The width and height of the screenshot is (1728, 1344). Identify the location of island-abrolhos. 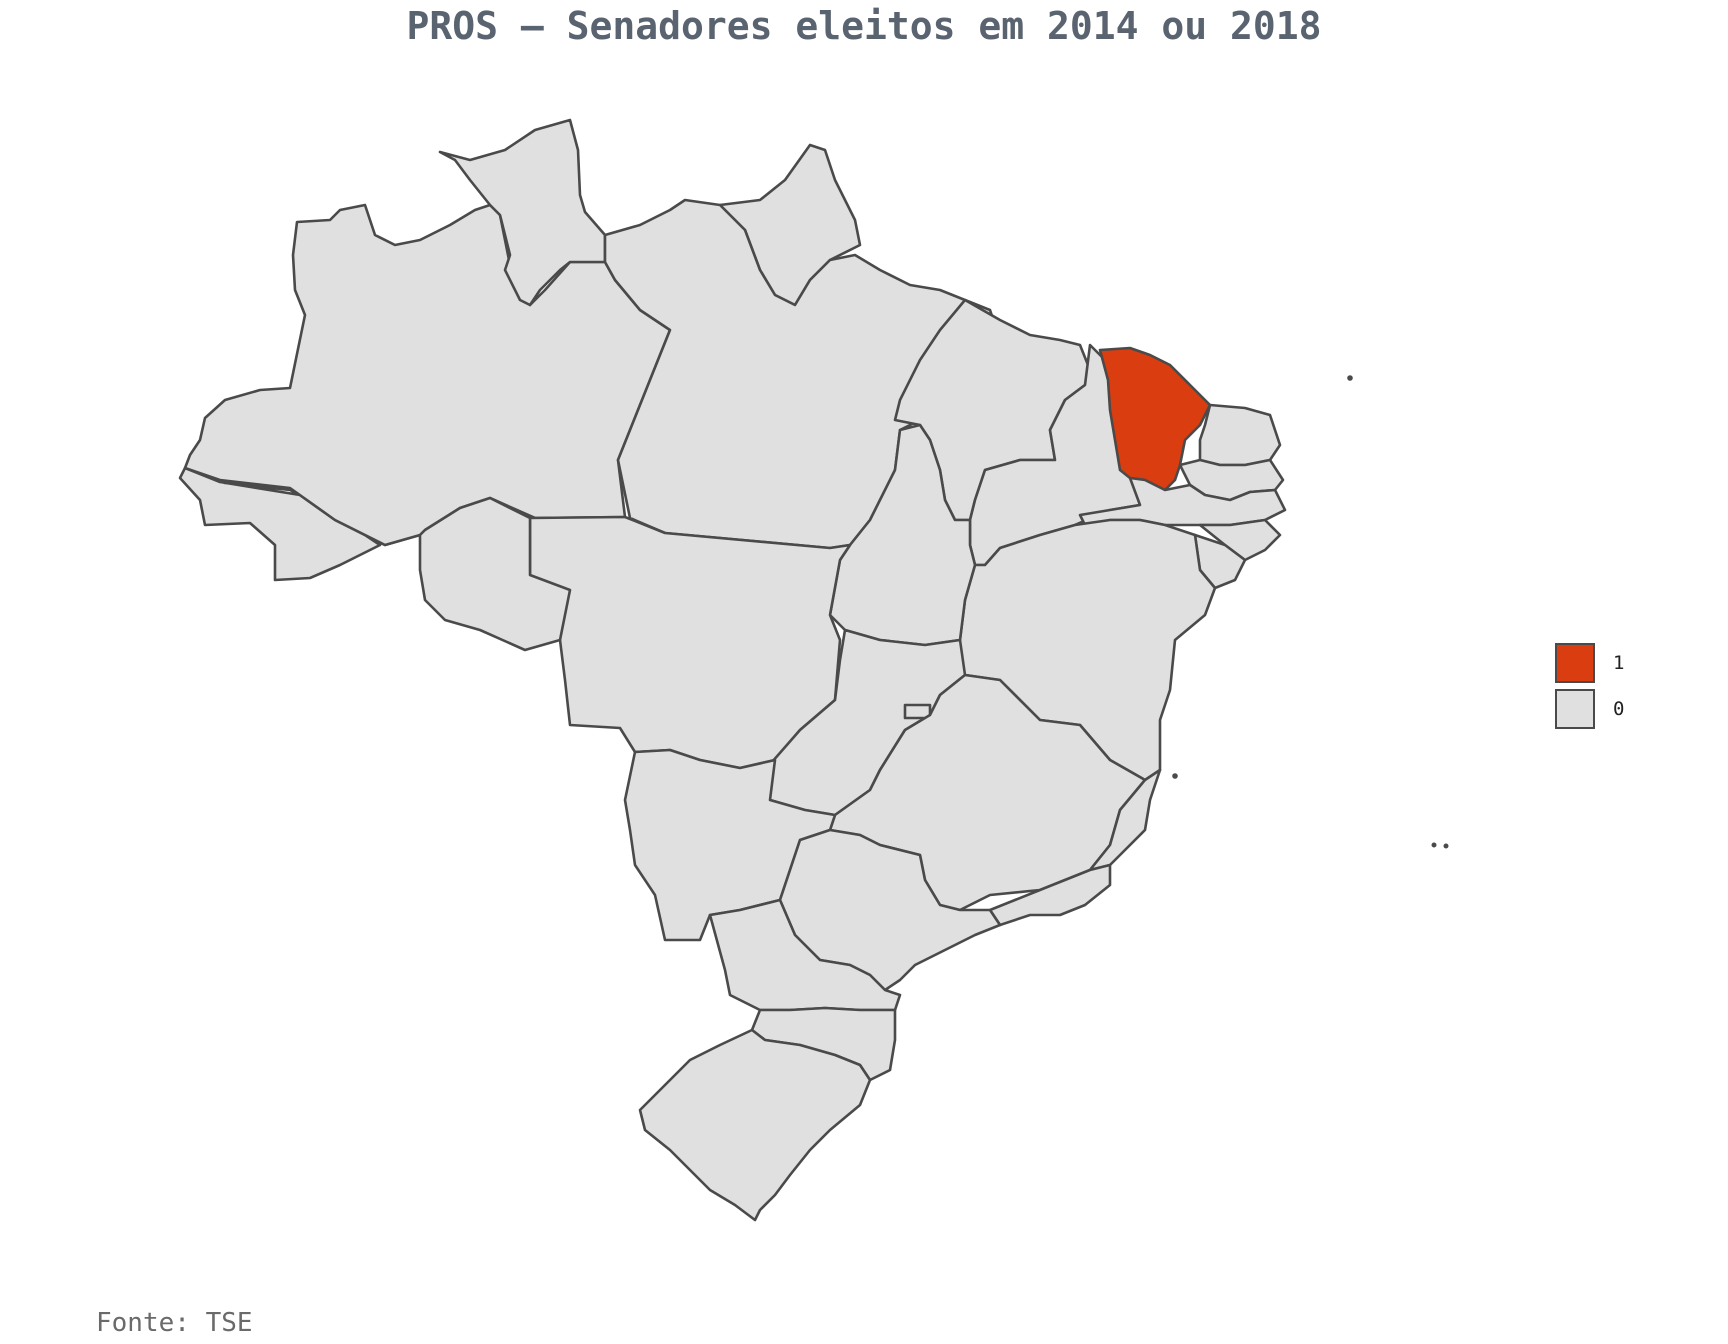
(1175, 776).